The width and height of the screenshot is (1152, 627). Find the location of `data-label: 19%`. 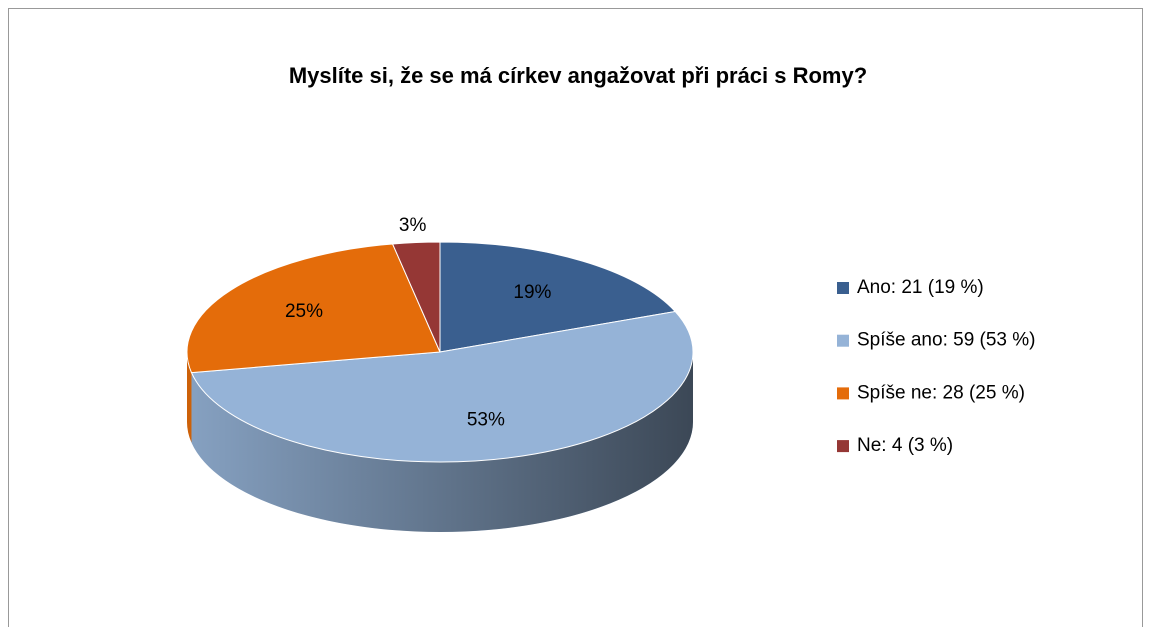

data-label: 19% is located at coordinates (532, 292).